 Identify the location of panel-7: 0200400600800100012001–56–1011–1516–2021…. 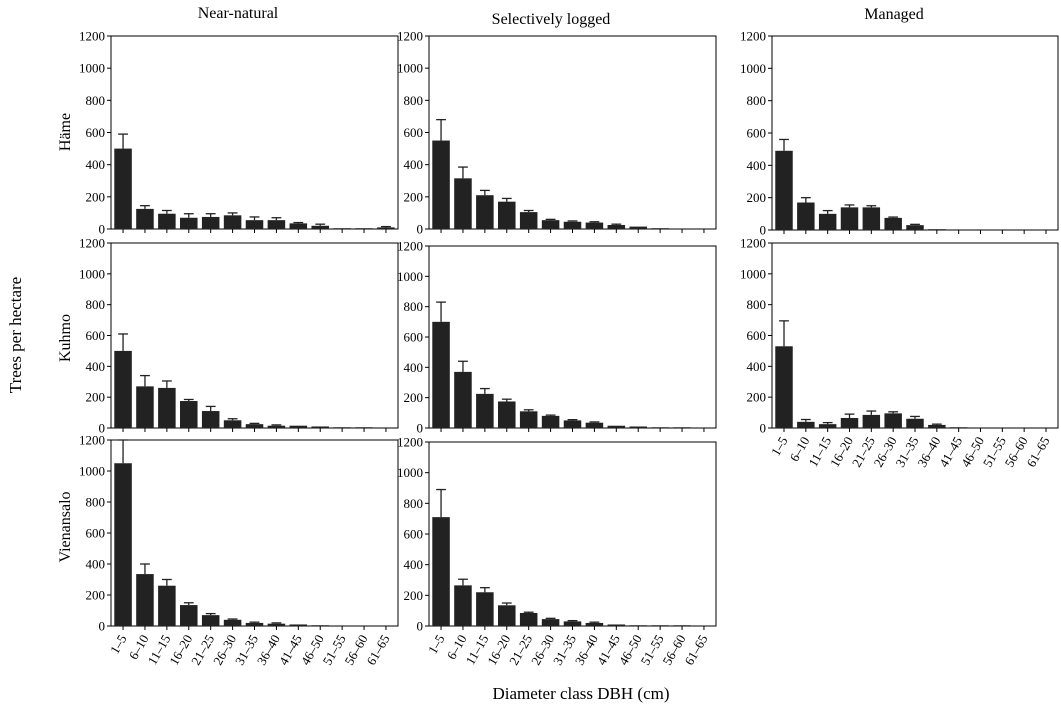
(557, 551).